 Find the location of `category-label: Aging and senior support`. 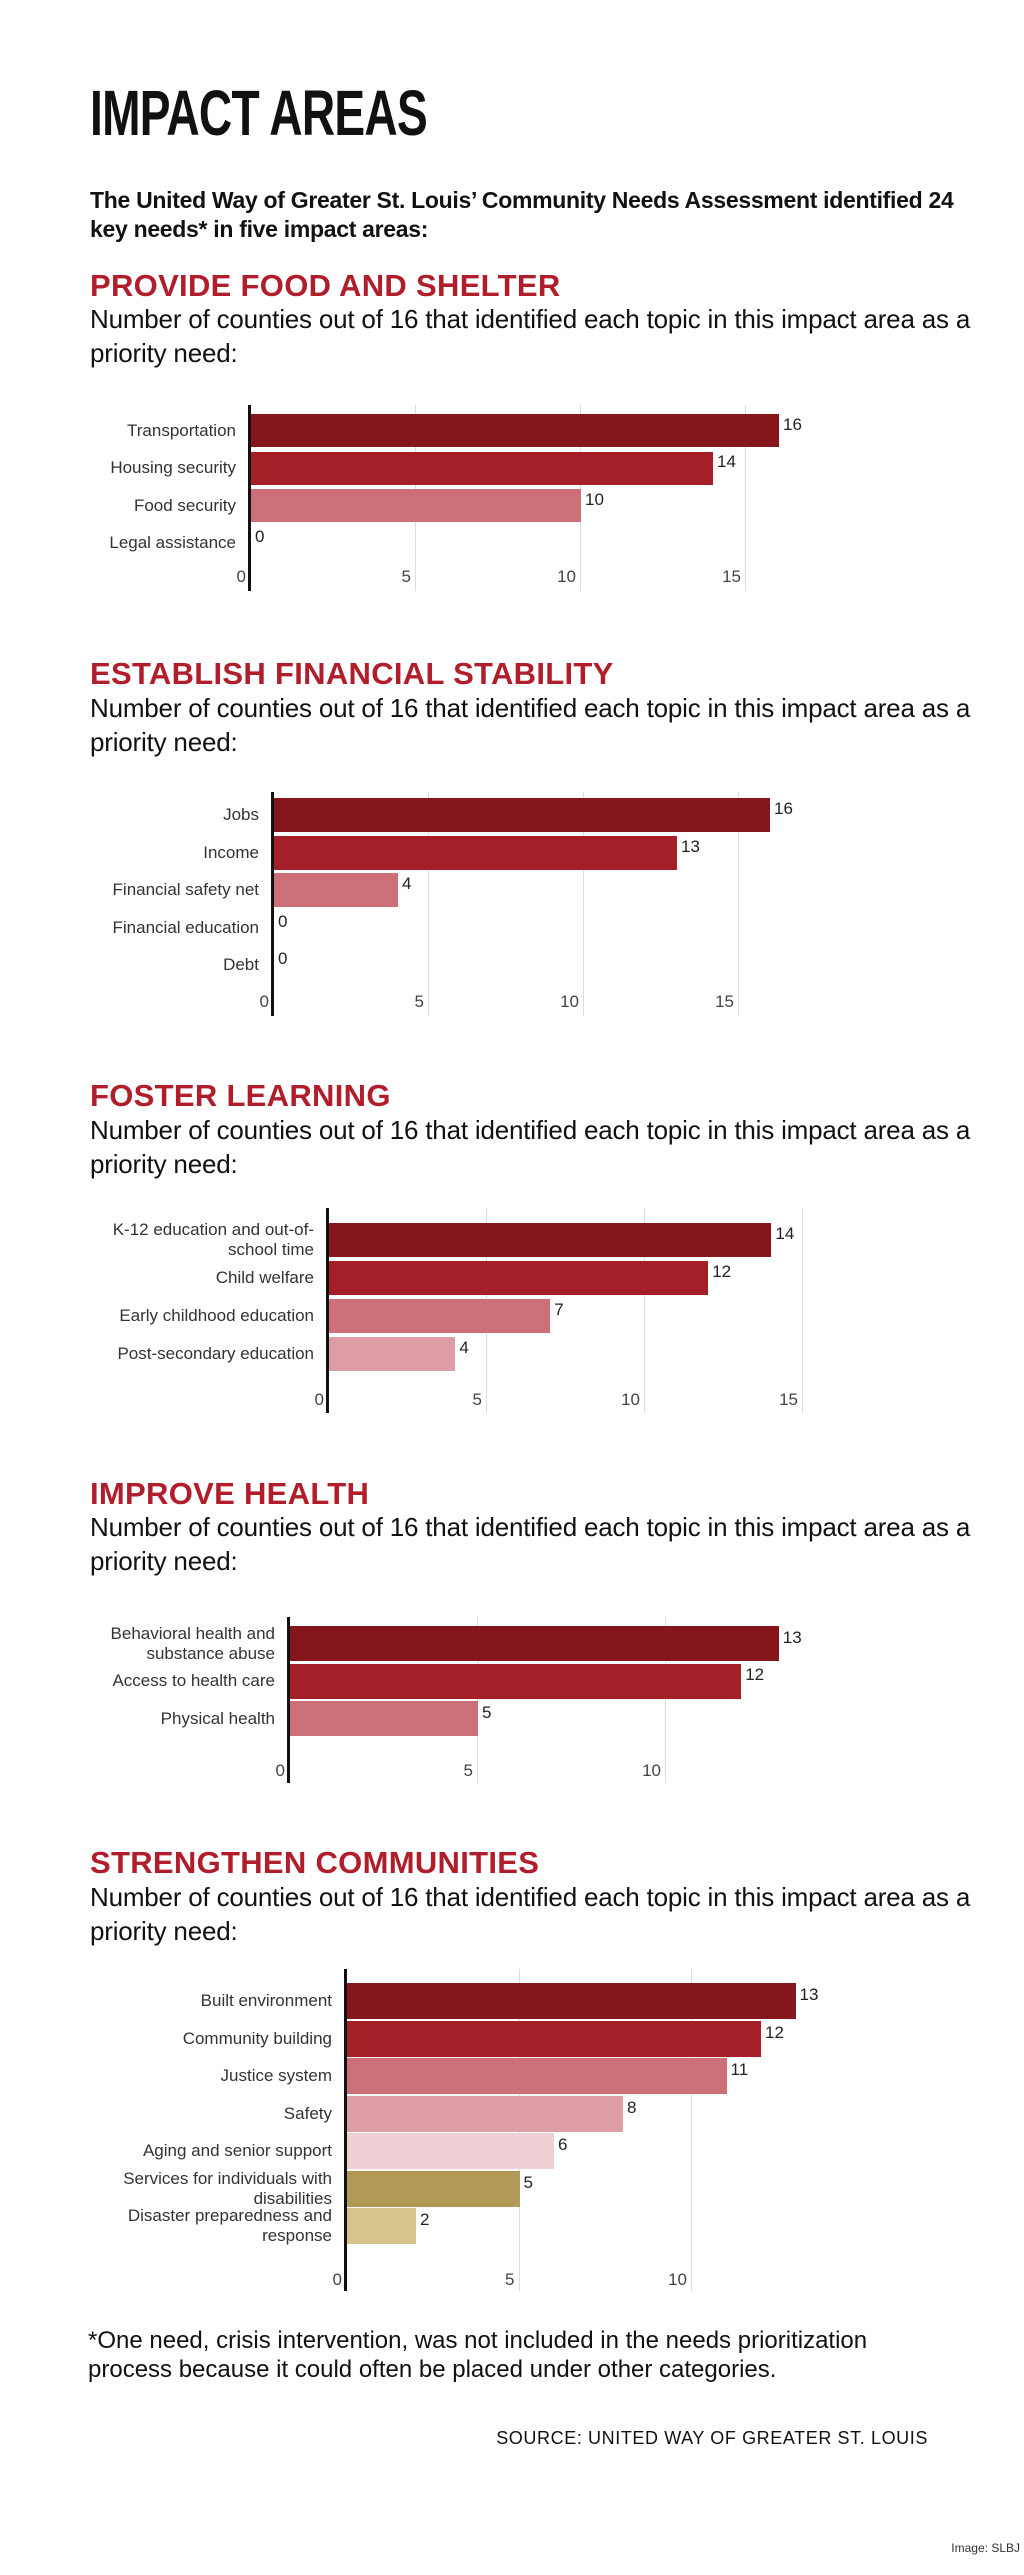

category-label: Aging and senior support is located at coordinates (237, 2150).